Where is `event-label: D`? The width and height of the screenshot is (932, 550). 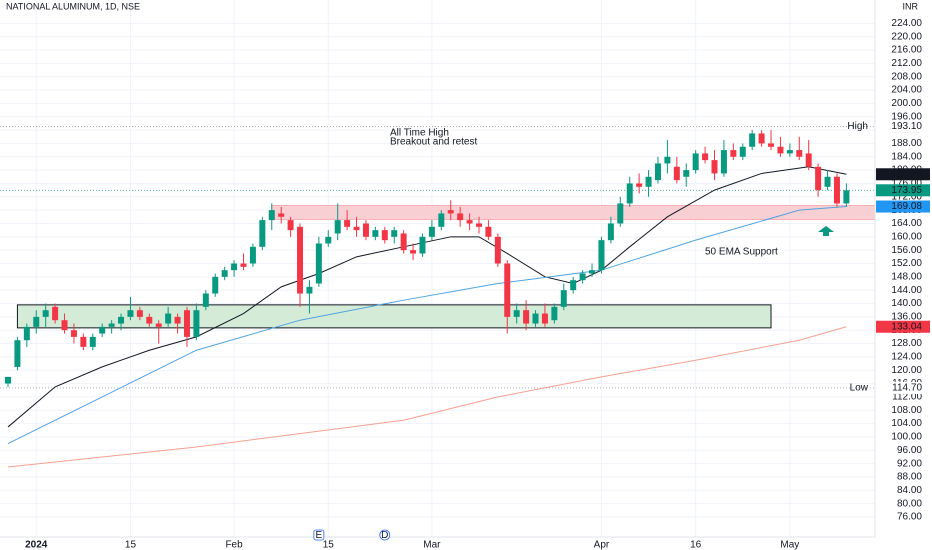 event-label: D is located at coordinates (384, 535).